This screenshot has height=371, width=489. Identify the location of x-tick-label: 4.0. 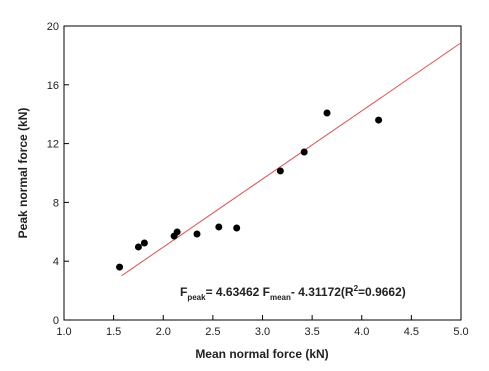
(361, 332).